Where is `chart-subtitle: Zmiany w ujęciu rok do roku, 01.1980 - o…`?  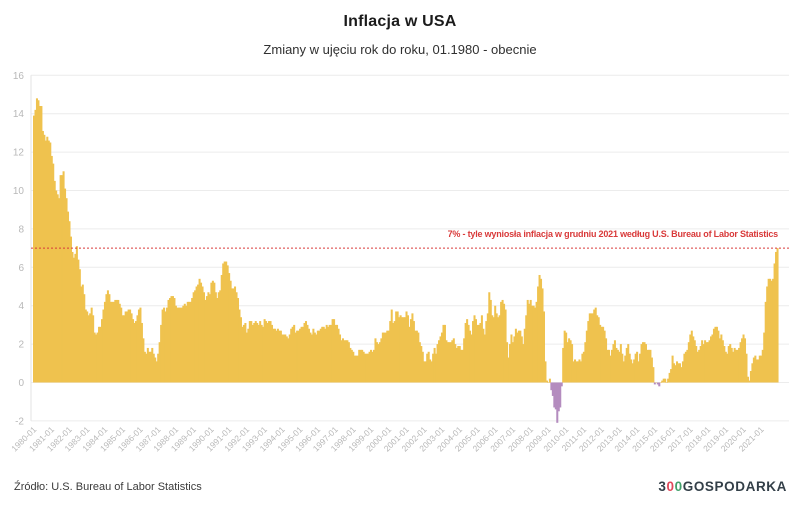
chart-subtitle: Zmiany w ujęciu rok do roku, 01.1980 - o… is located at coordinates (400, 49).